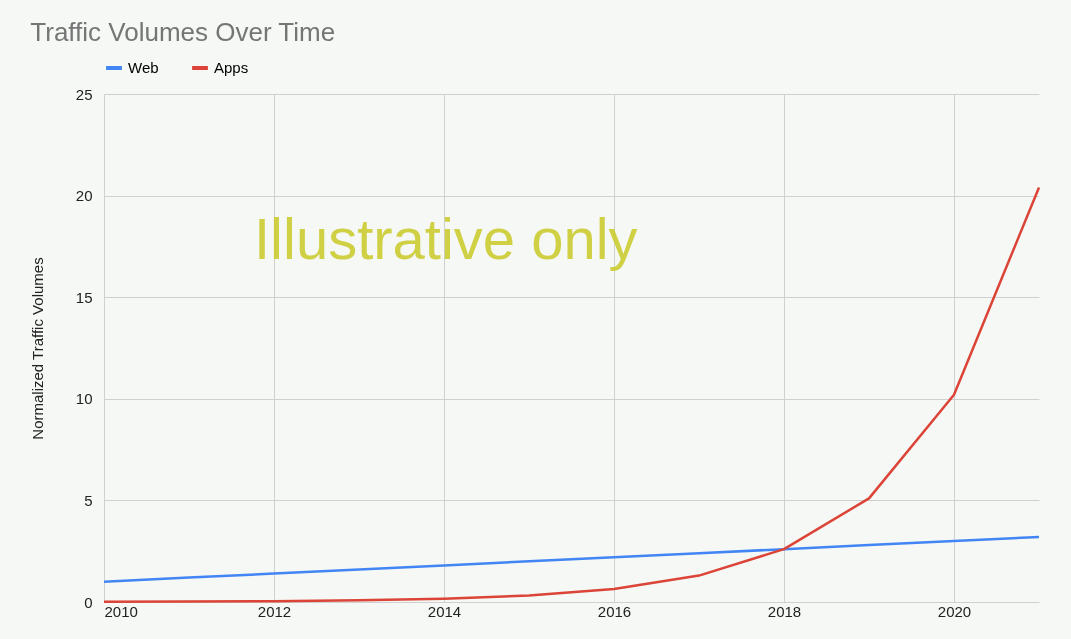 The image size is (1071, 639). Describe the element at coordinates (84, 94) in the screenshot. I see `y-tick-label: 25` at that location.